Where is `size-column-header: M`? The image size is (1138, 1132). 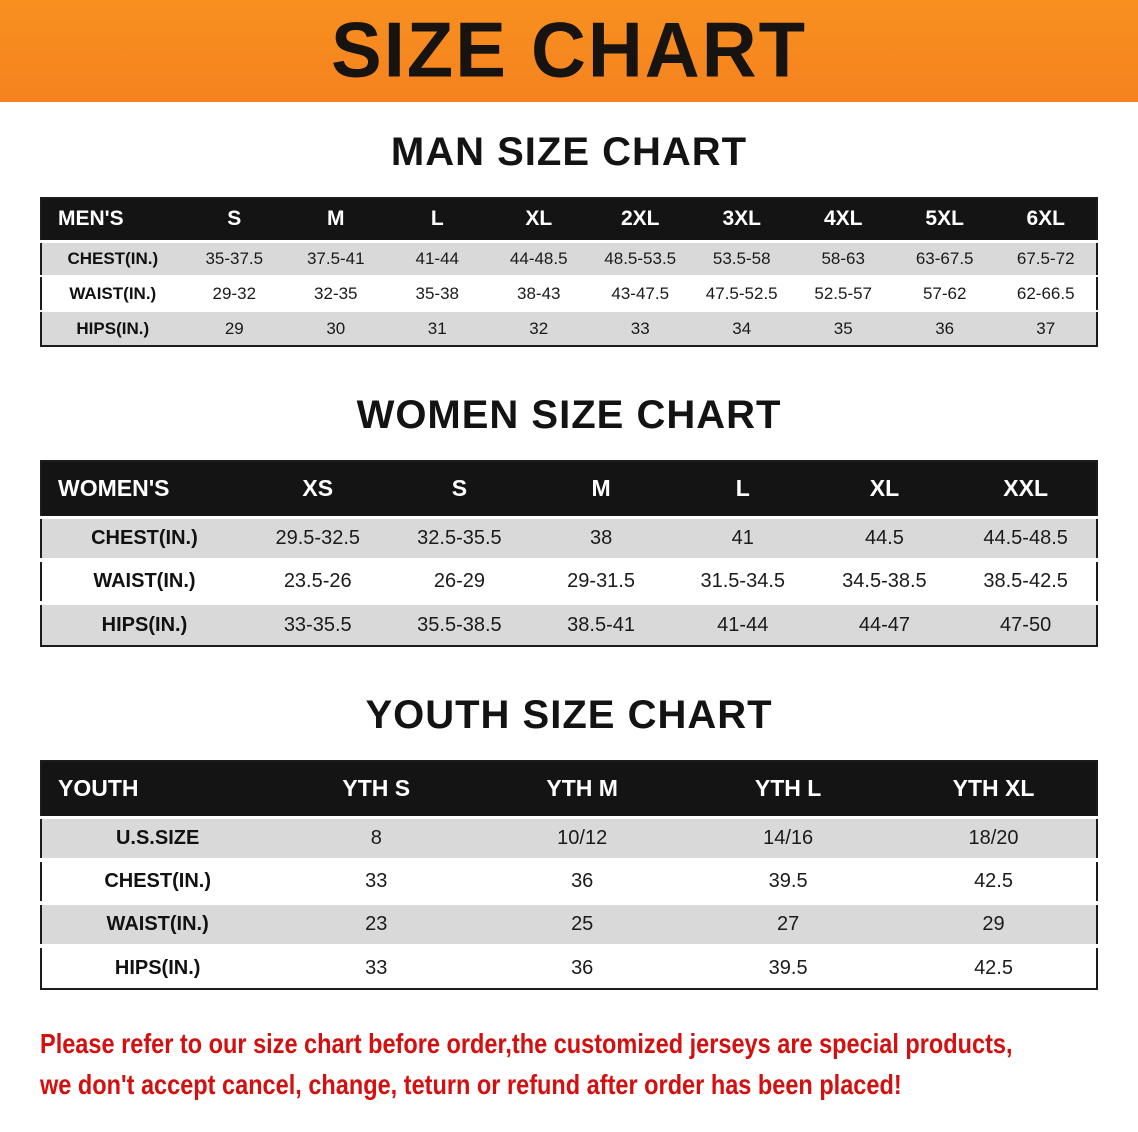
size-column-header: M is located at coordinates (336, 220).